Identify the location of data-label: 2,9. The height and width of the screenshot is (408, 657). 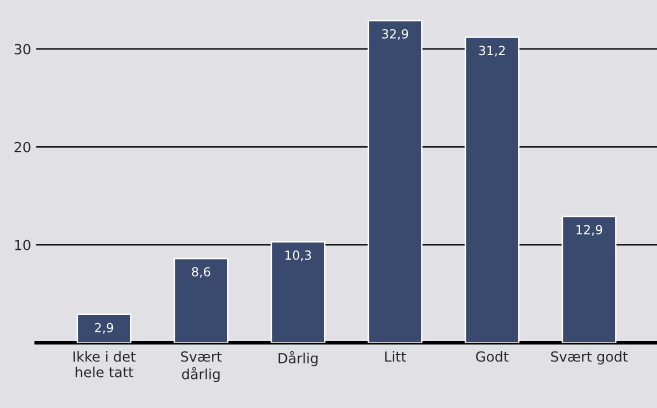
(104, 328).